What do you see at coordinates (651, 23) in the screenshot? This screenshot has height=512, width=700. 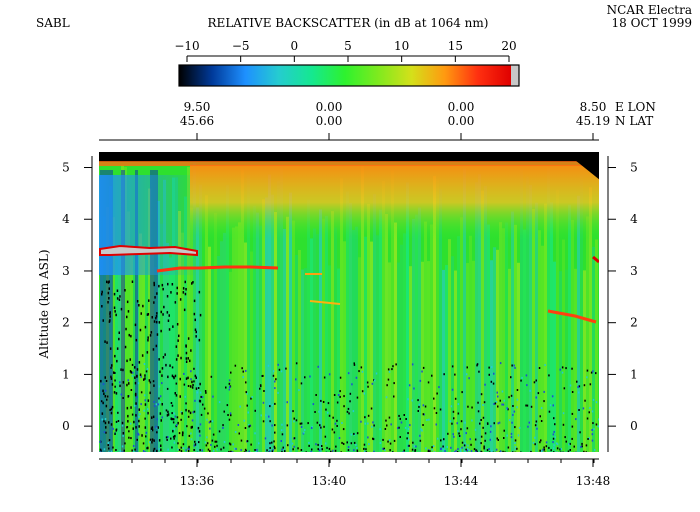 I see `date-label: 18 OCT 1999` at bounding box center [651, 23].